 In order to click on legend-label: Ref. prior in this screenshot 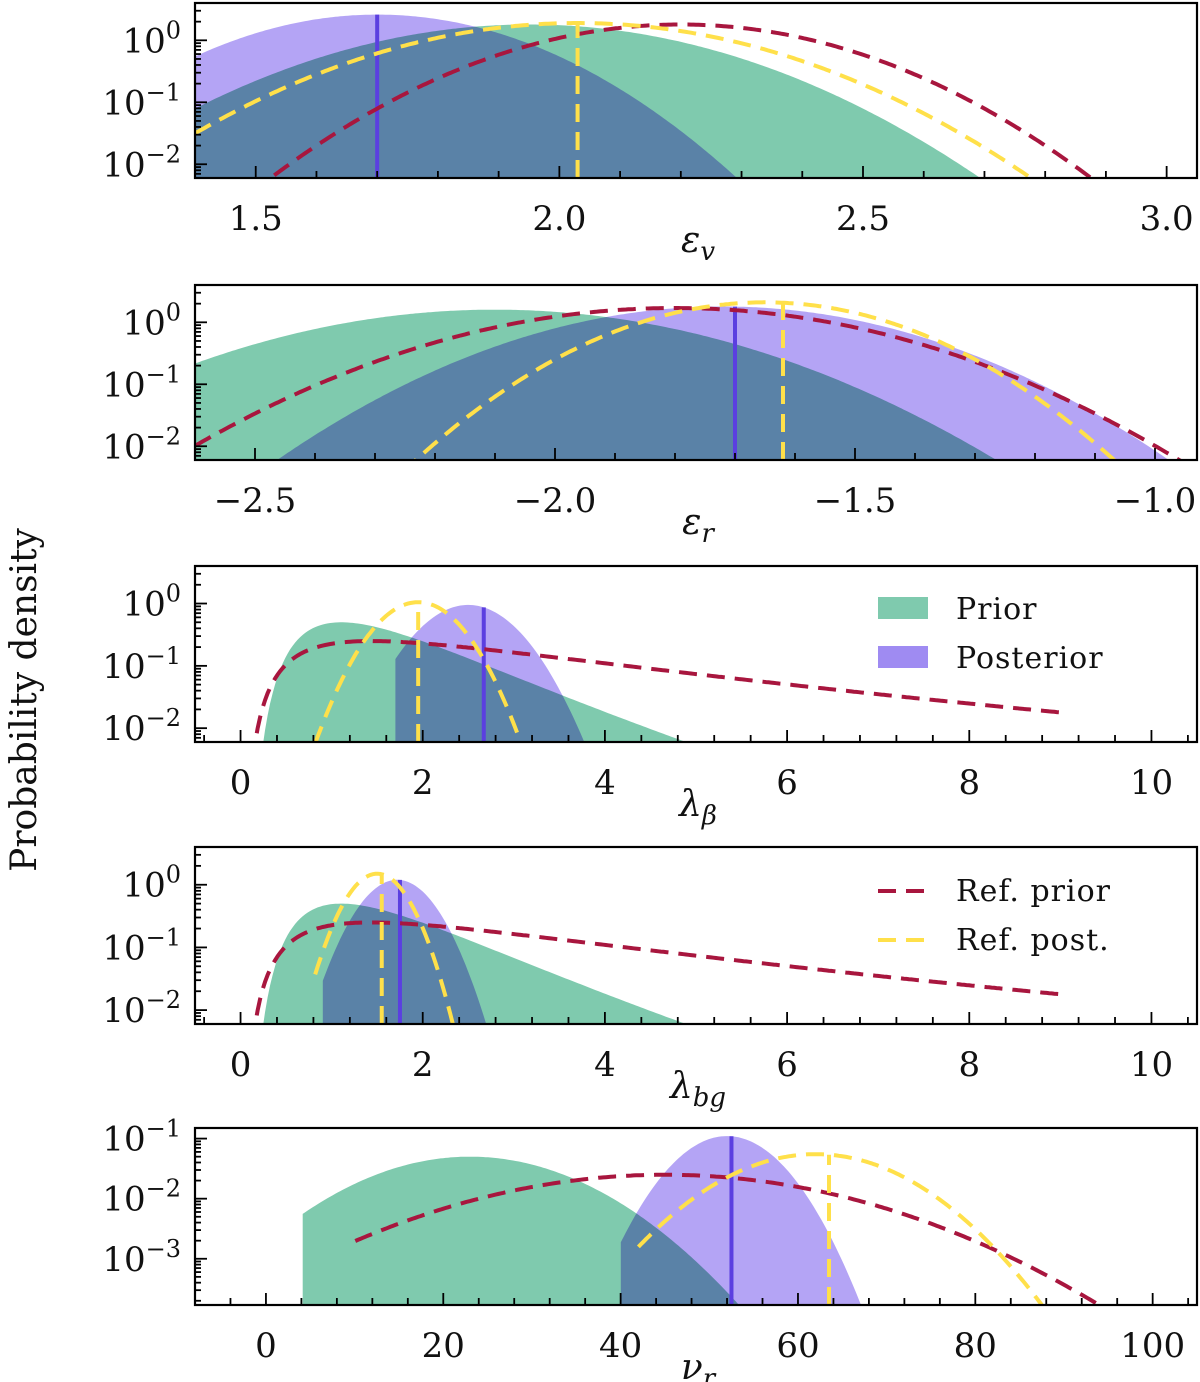, I will do `click(1033, 891)`.